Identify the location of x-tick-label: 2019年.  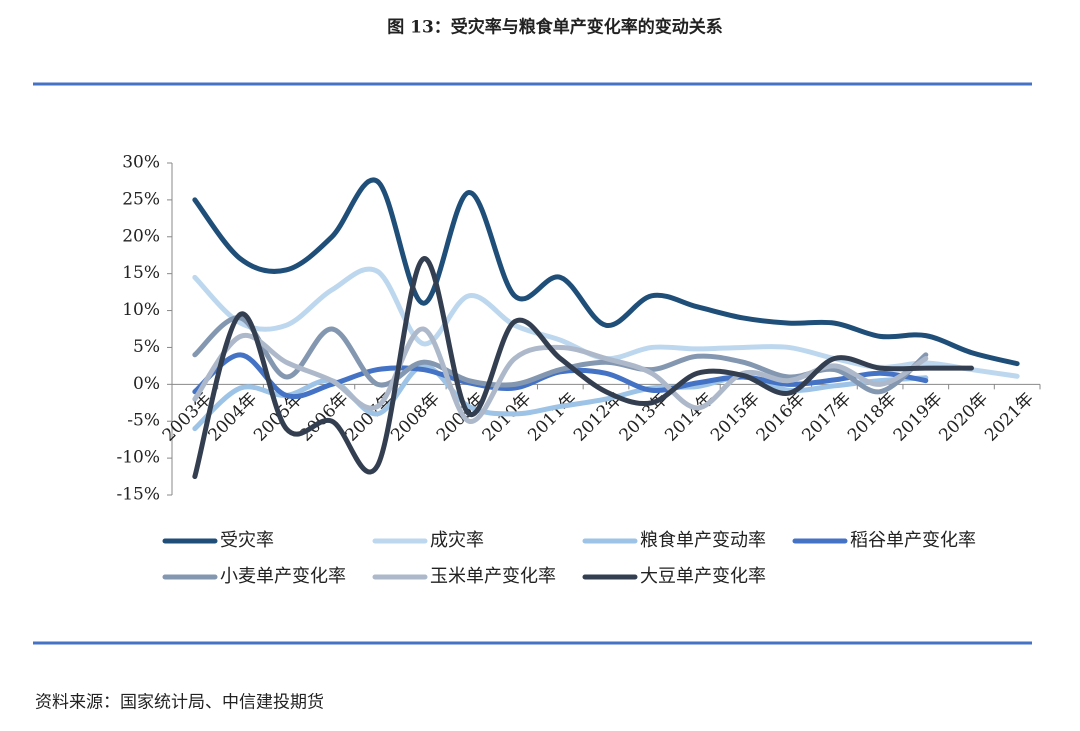
(918, 417).